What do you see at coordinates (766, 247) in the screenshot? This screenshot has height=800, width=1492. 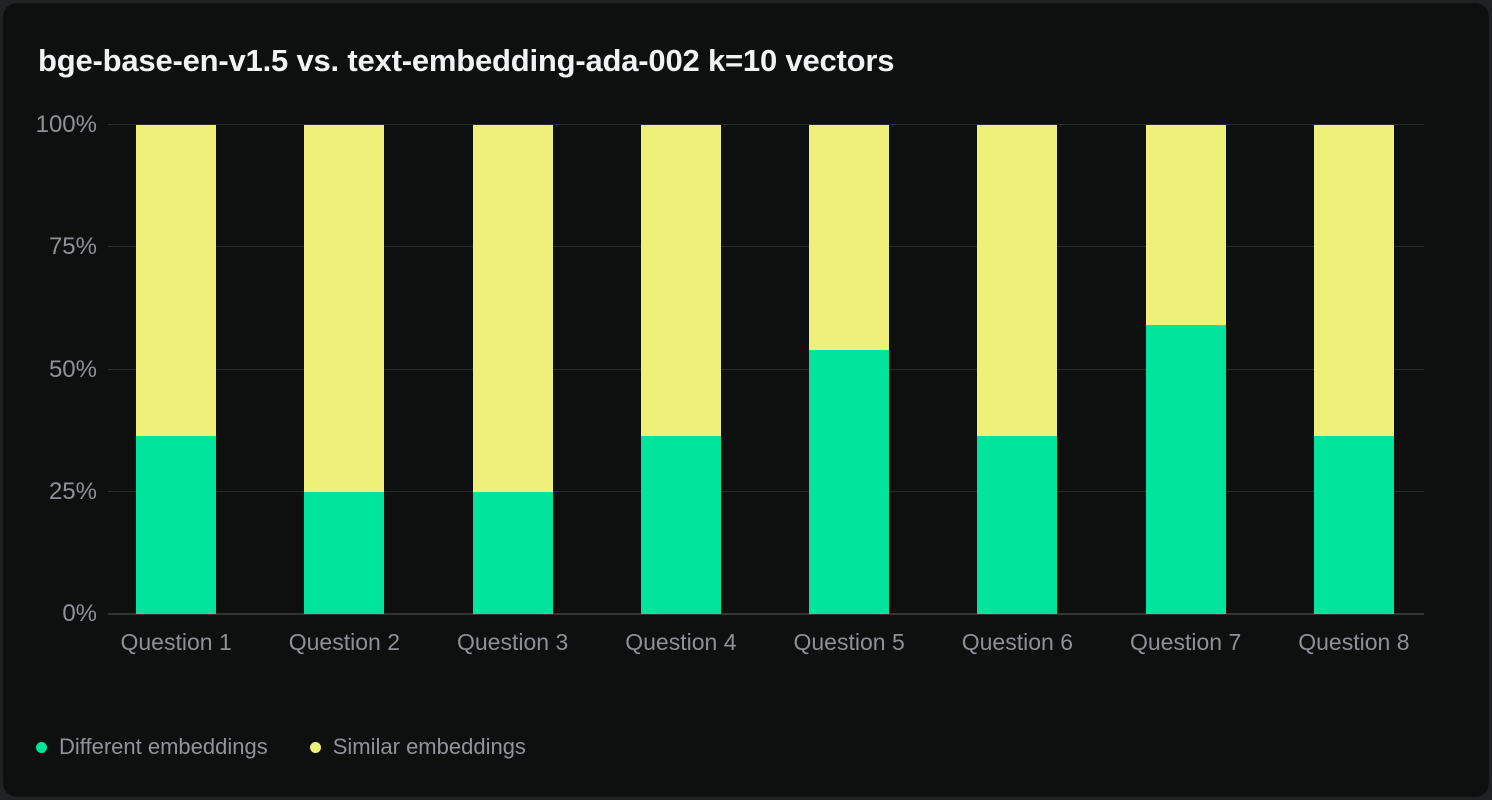 I see `gridline-75%` at bounding box center [766, 247].